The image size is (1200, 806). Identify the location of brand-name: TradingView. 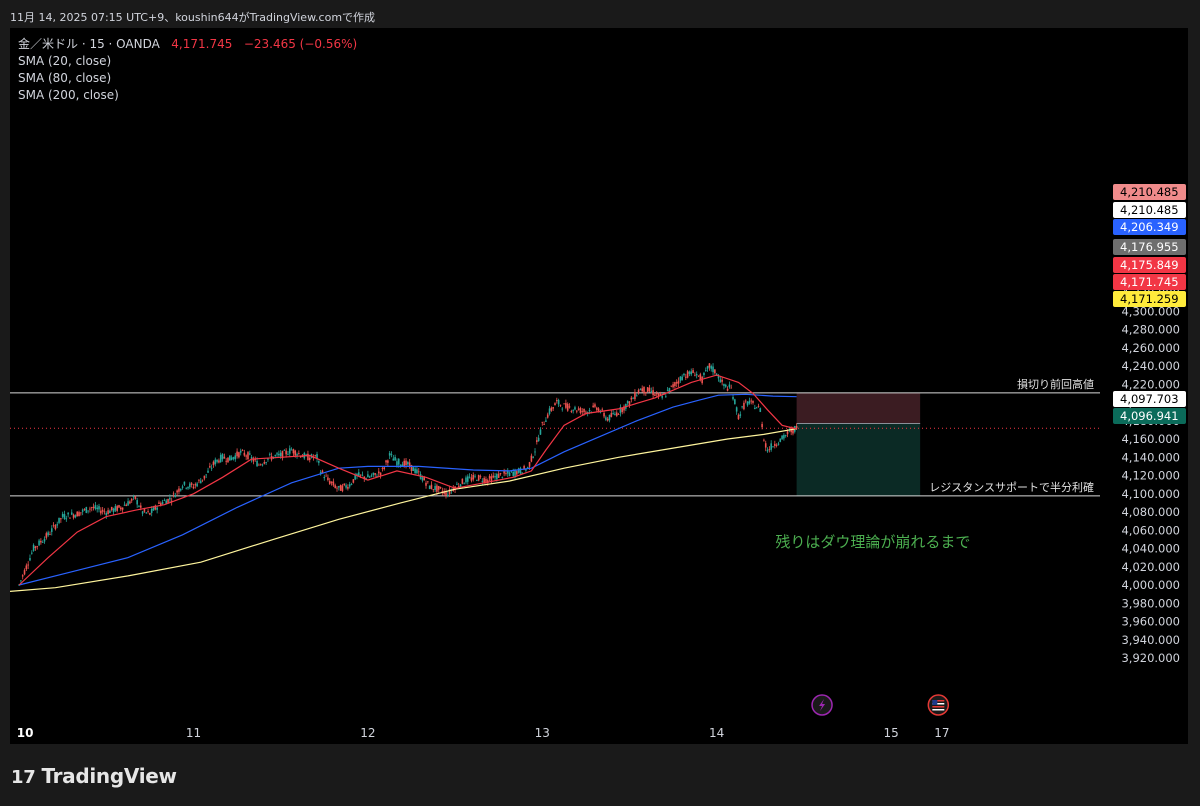
(109, 776).